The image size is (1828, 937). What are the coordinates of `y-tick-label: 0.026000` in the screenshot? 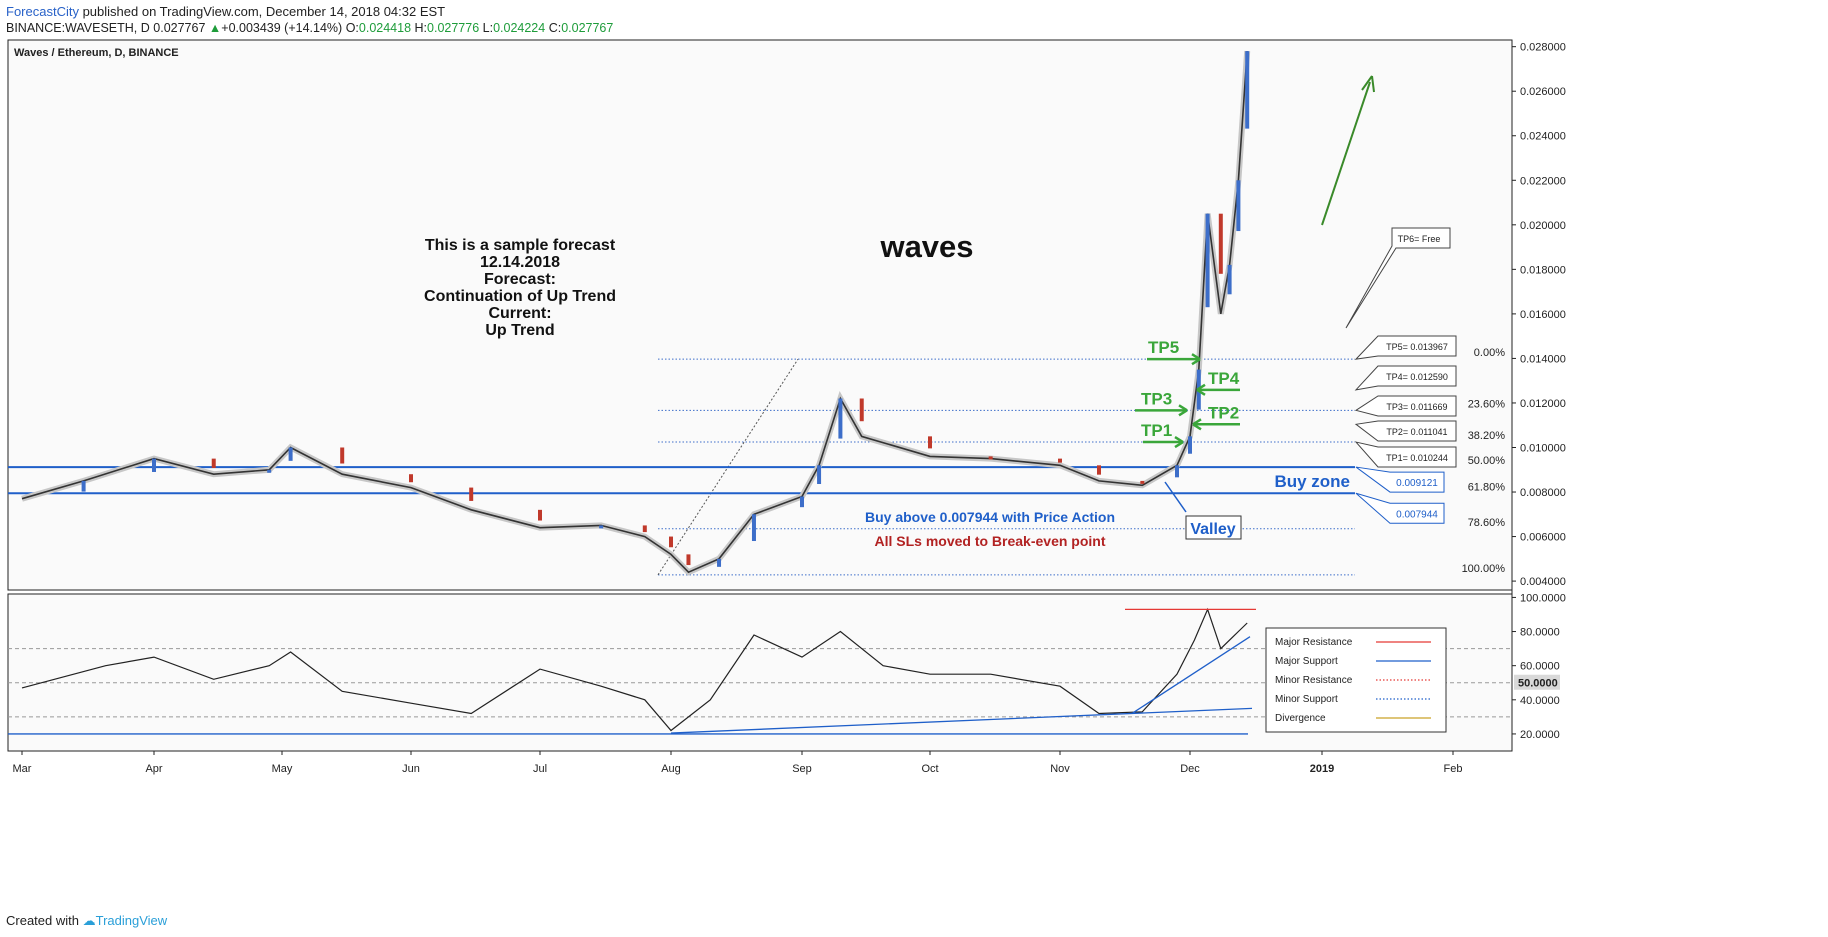 It's located at (1543, 92).